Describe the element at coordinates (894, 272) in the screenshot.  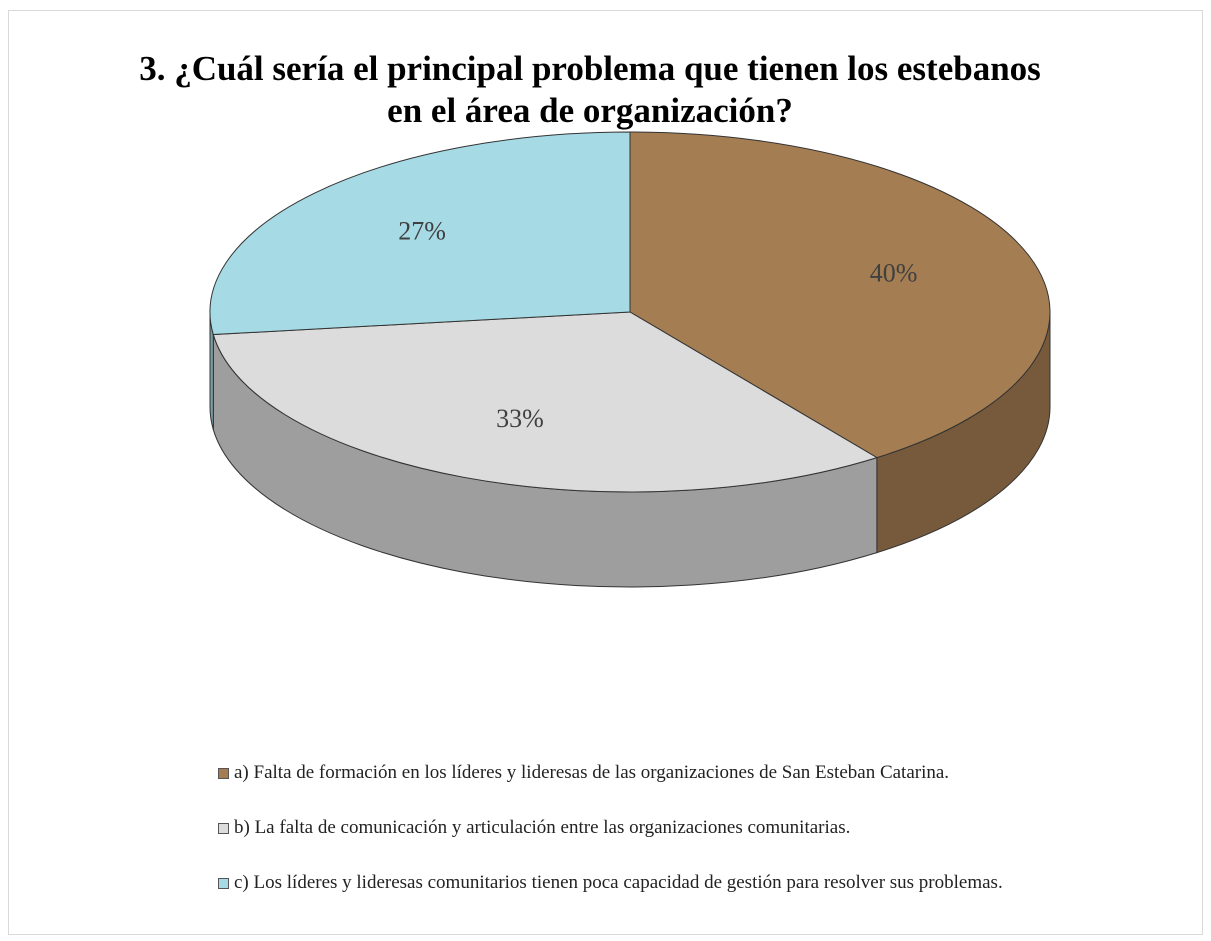
I see `data-label: 40%` at that location.